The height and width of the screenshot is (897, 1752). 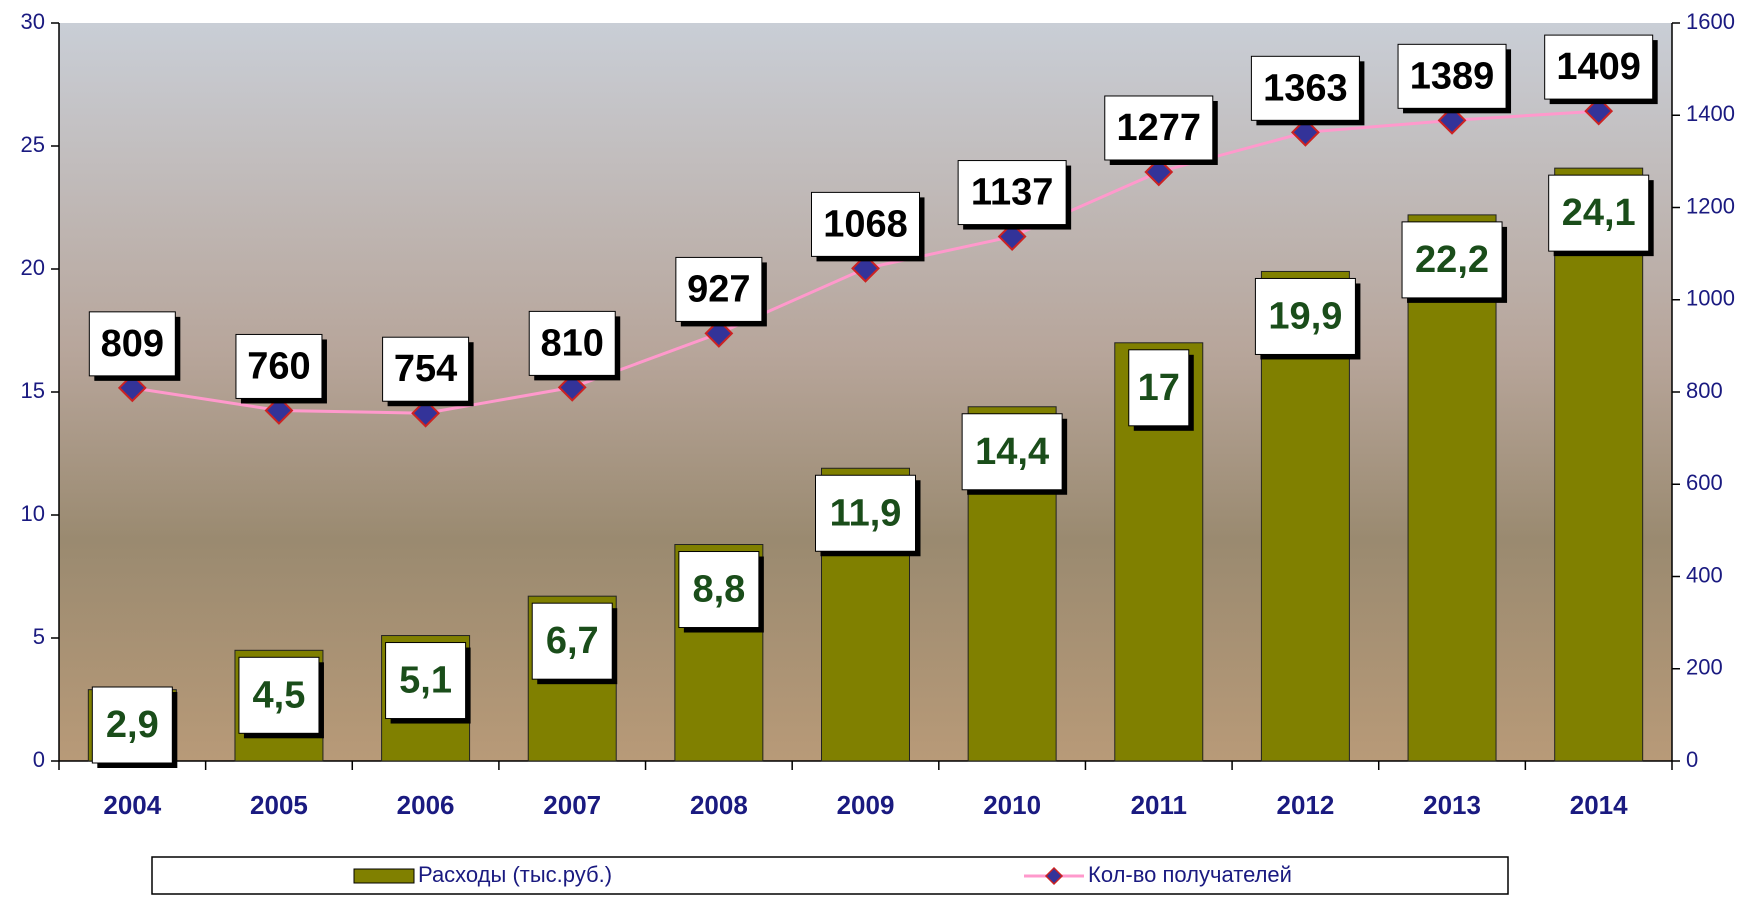 I want to click on bar-value-label: 17, so click(x=1159, y=388).